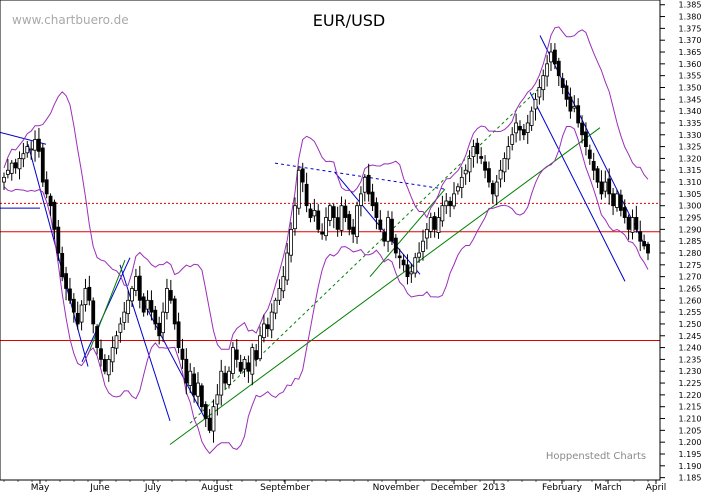  I want to click on y-tick-label: 1.200, so click(690, 442).